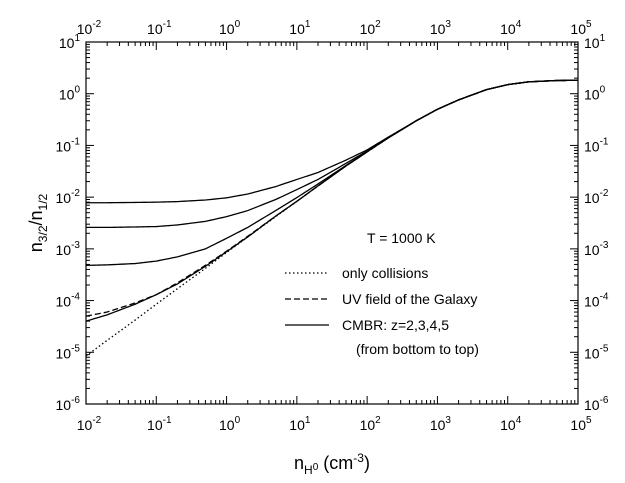 The height and width of the screenshot is (483, 625). I want to click on legend-label-dotted: only collisions, so click(385, 273).